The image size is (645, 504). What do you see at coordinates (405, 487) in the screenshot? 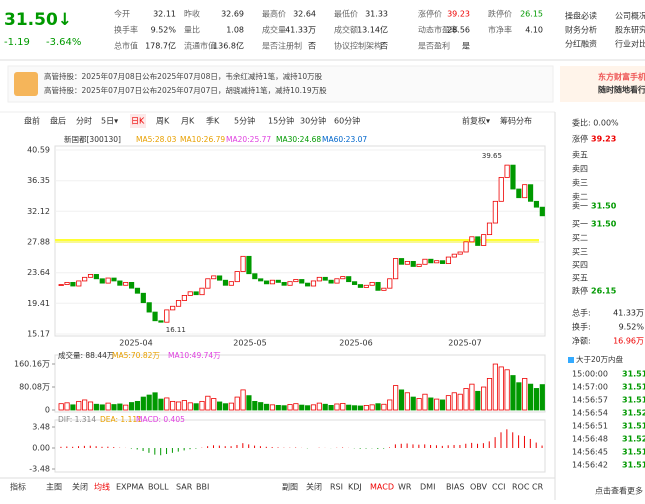
I see `tab: WR` at bounding box center [405, 487].